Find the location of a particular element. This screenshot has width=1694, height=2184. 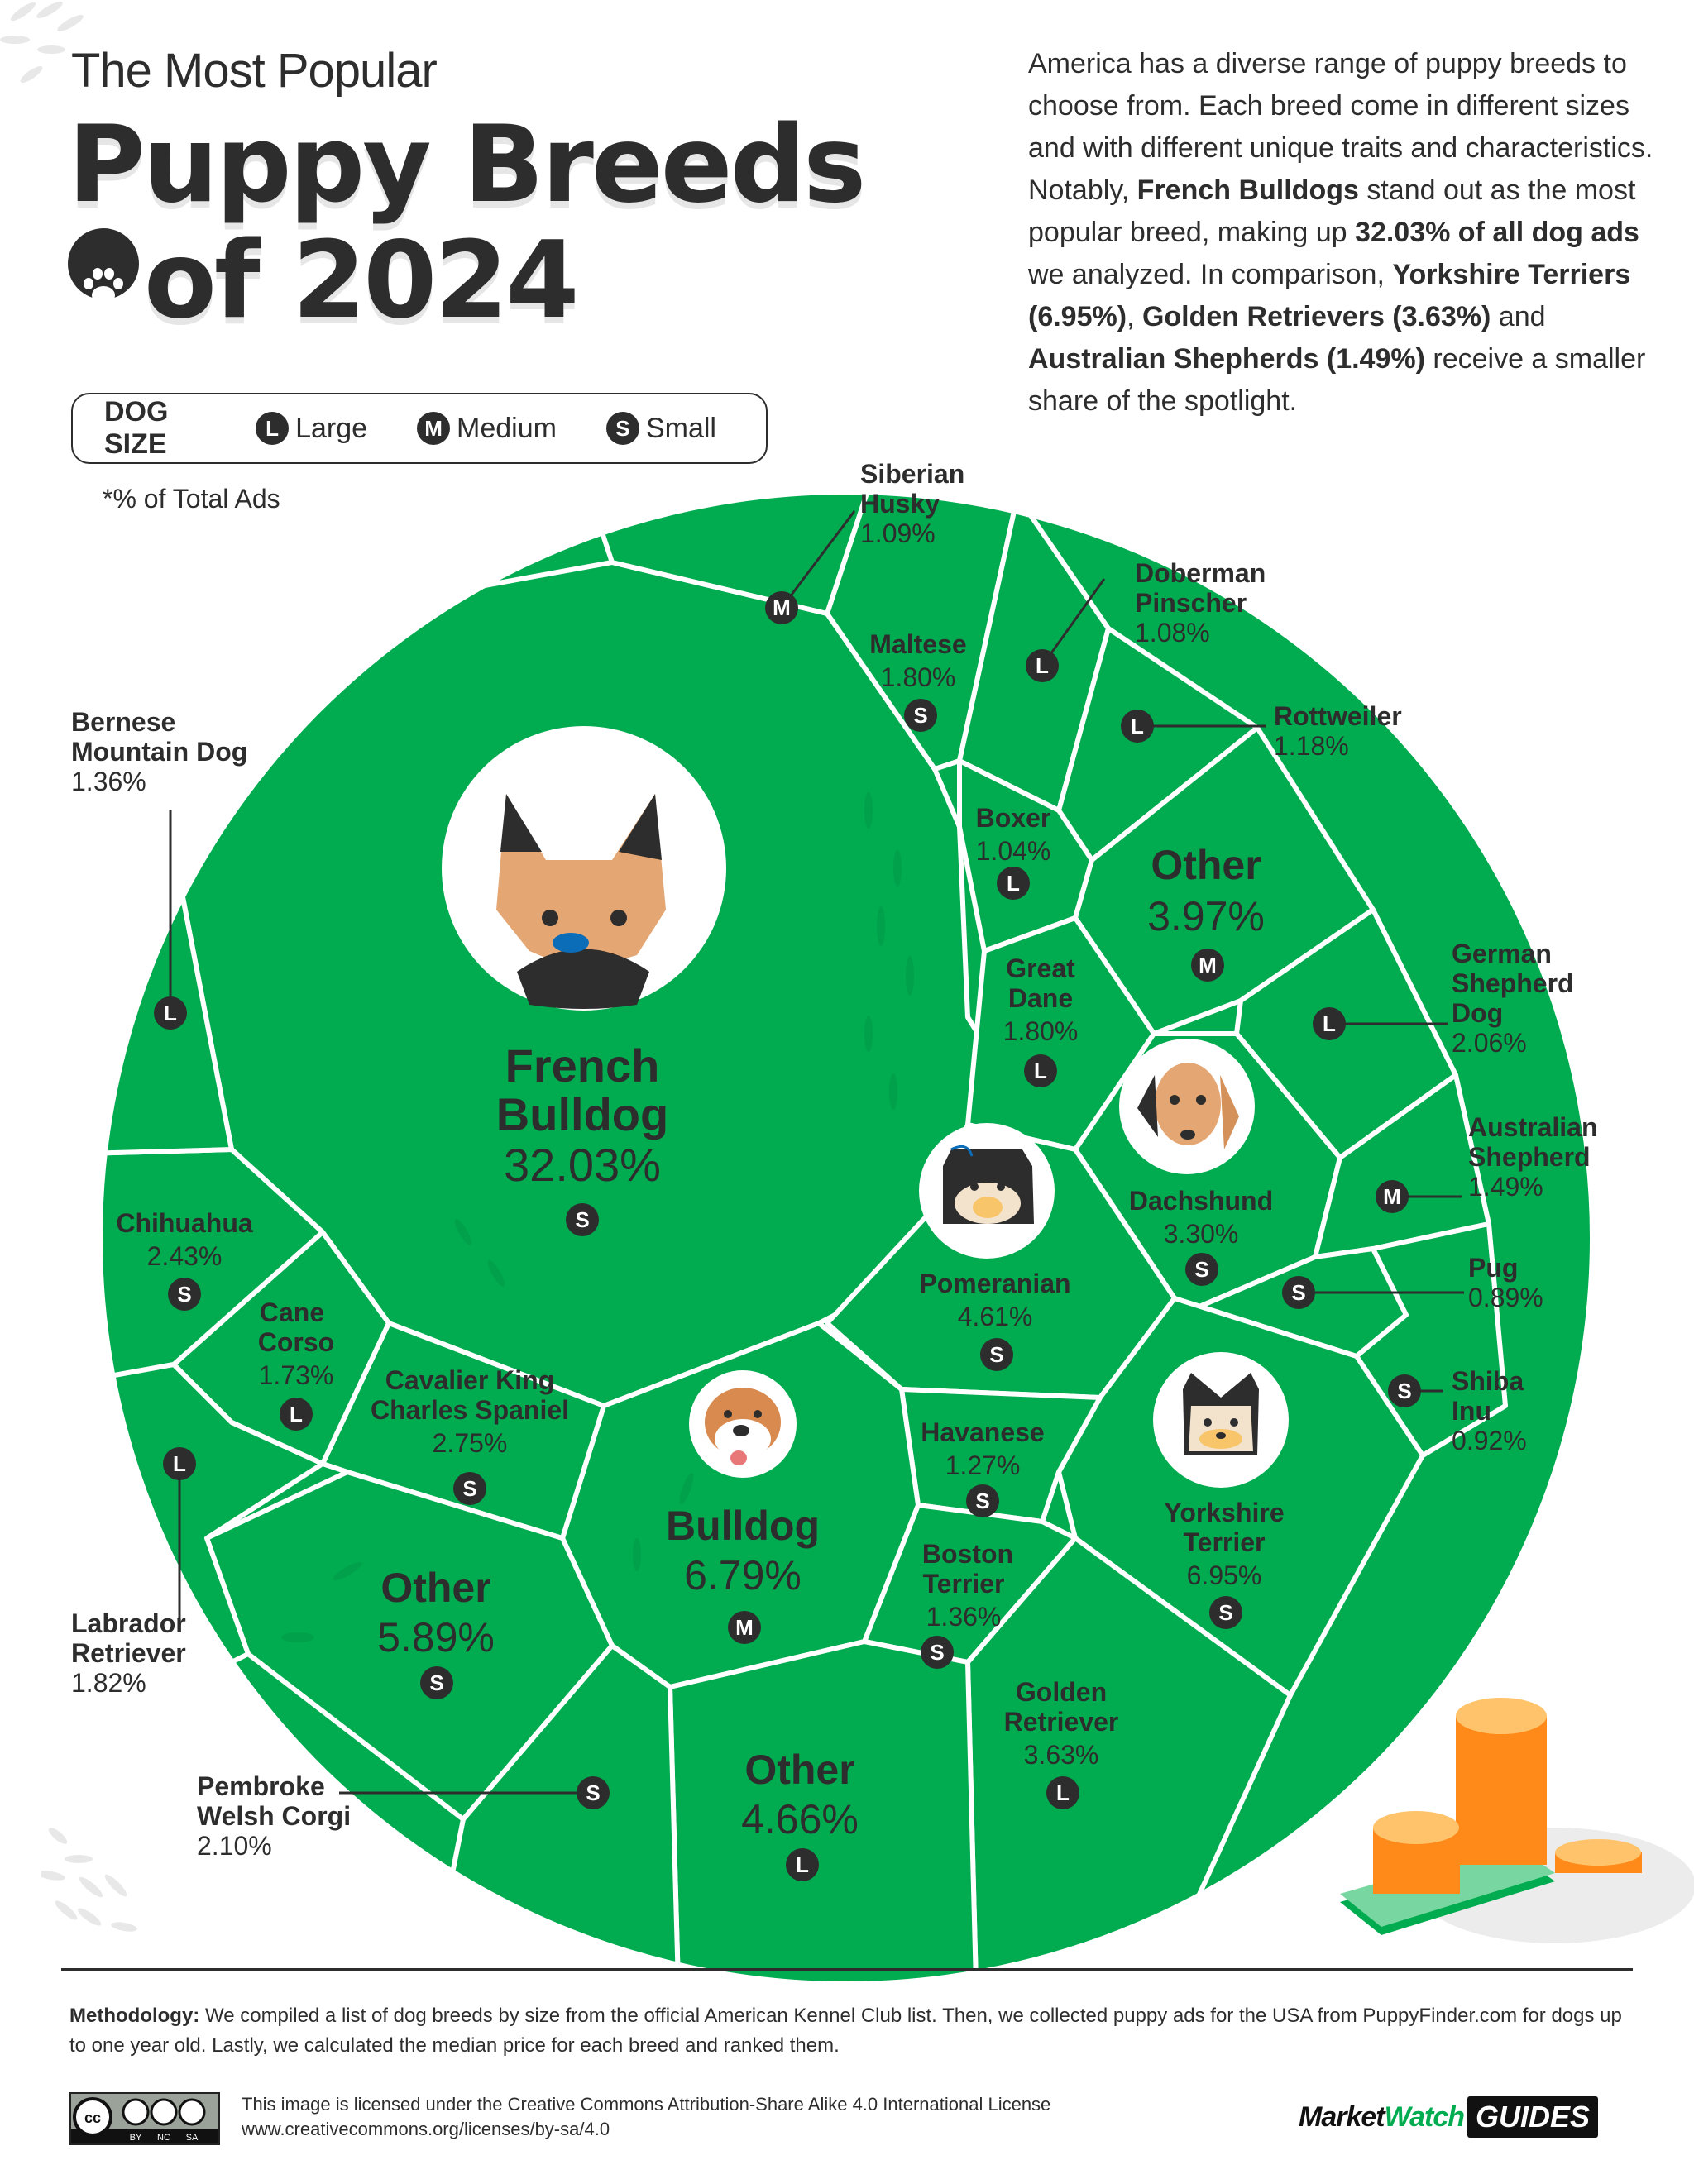

paw-icon is located at coordinates (103, 266).